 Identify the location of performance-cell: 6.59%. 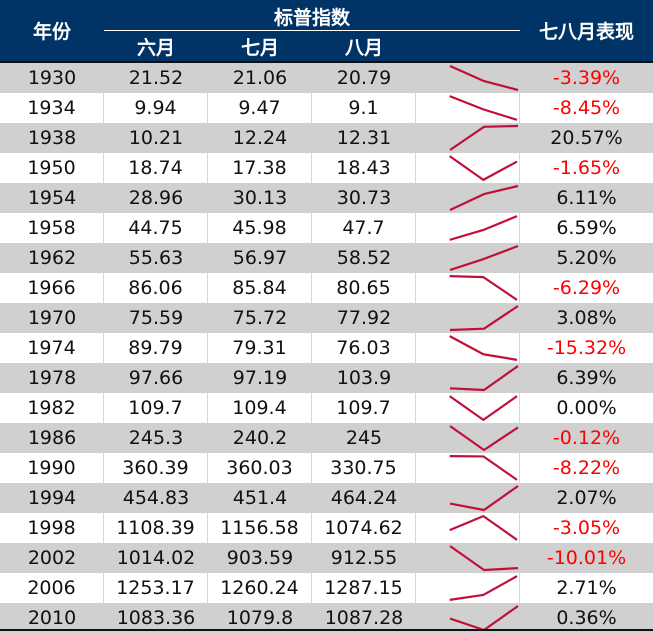
(586, 228).